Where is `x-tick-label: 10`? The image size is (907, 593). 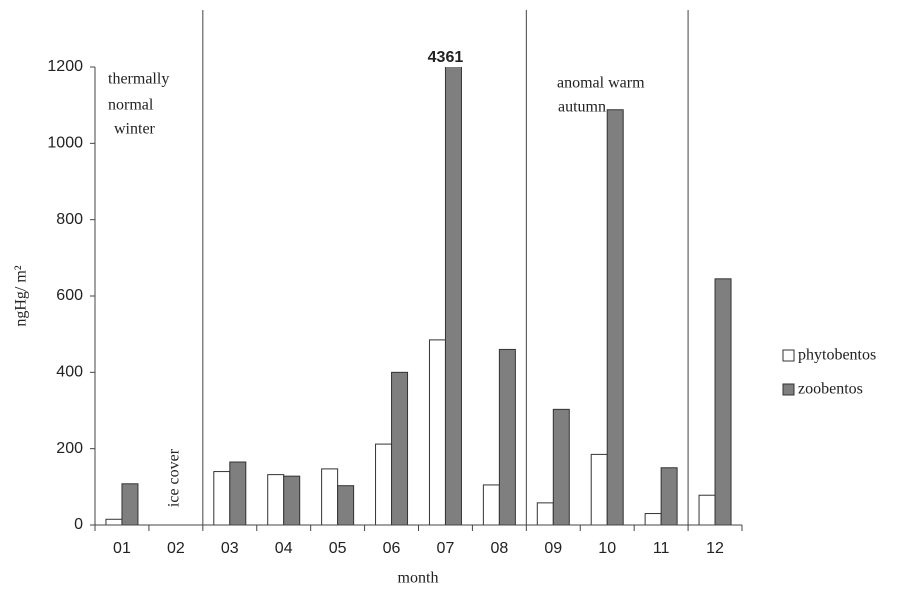
x-tick-label: 10 is located at coordinates (607, 548).